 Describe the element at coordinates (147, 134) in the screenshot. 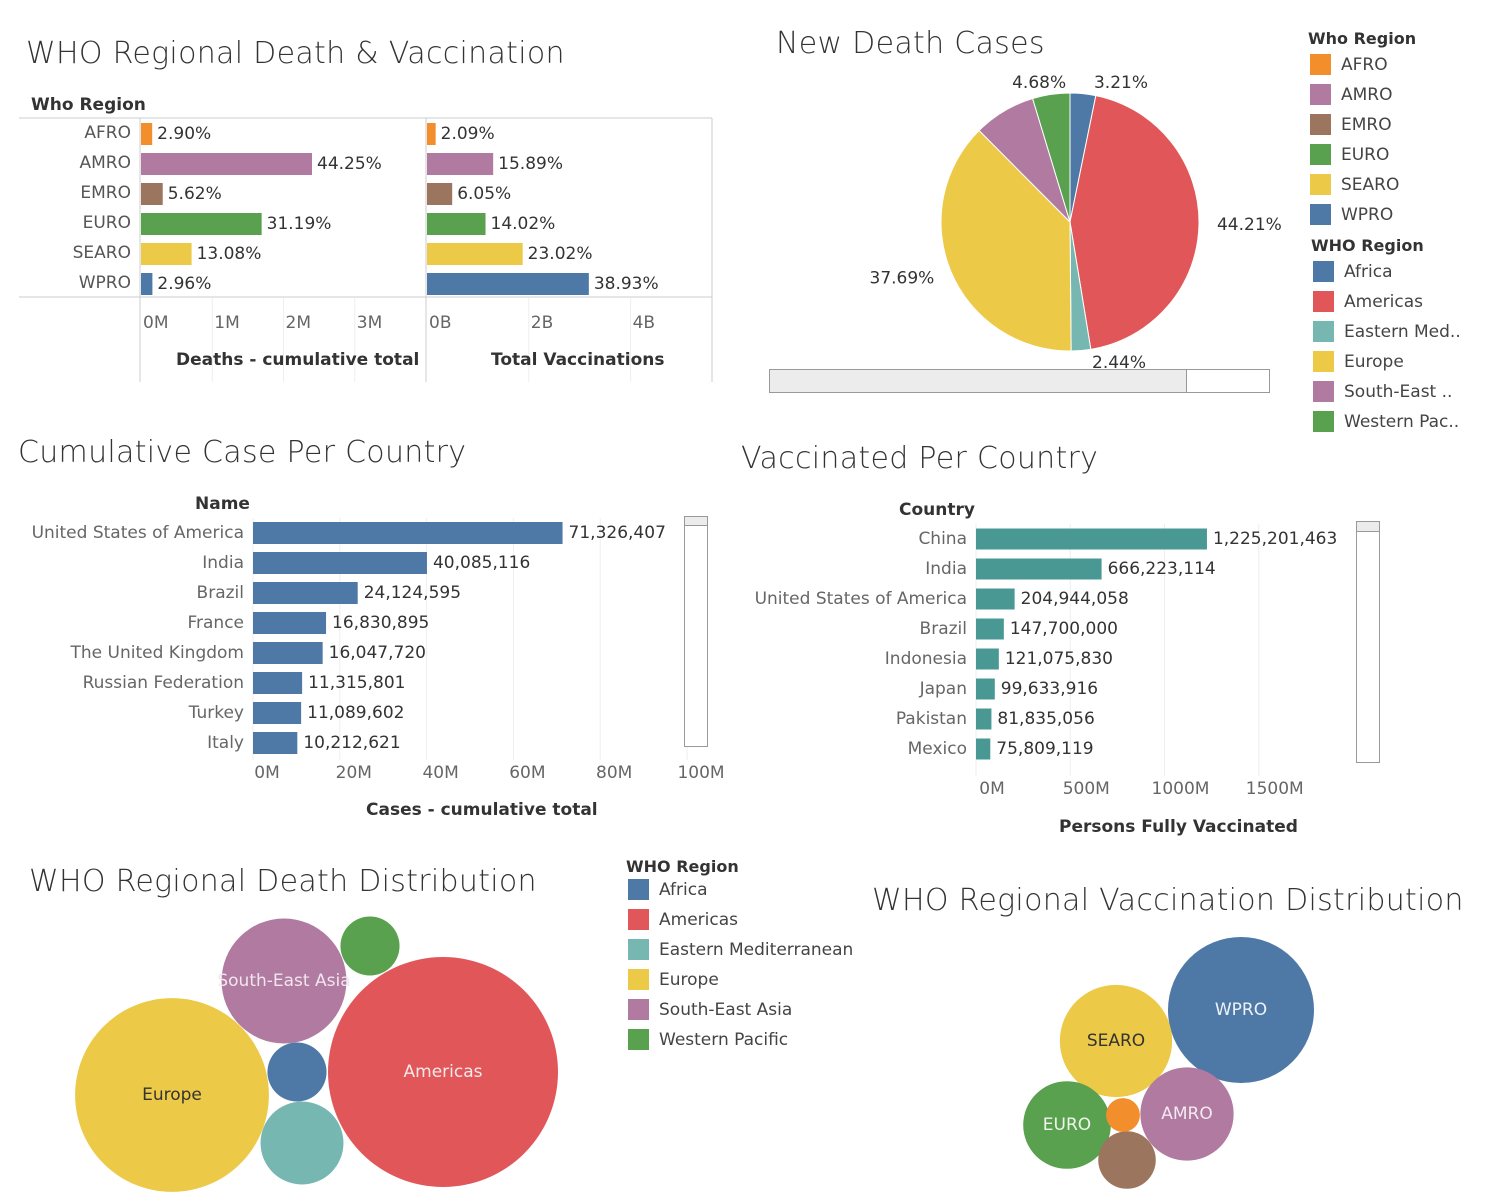

I see `bar-afro` at that location.